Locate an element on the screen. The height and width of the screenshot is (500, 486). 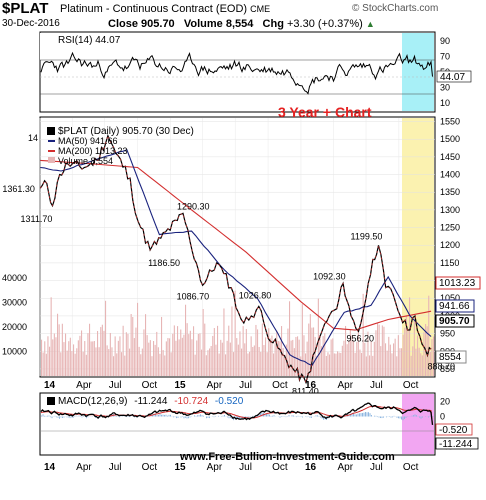
price-tick-label: 1500 is located at coordinates (450, 139).